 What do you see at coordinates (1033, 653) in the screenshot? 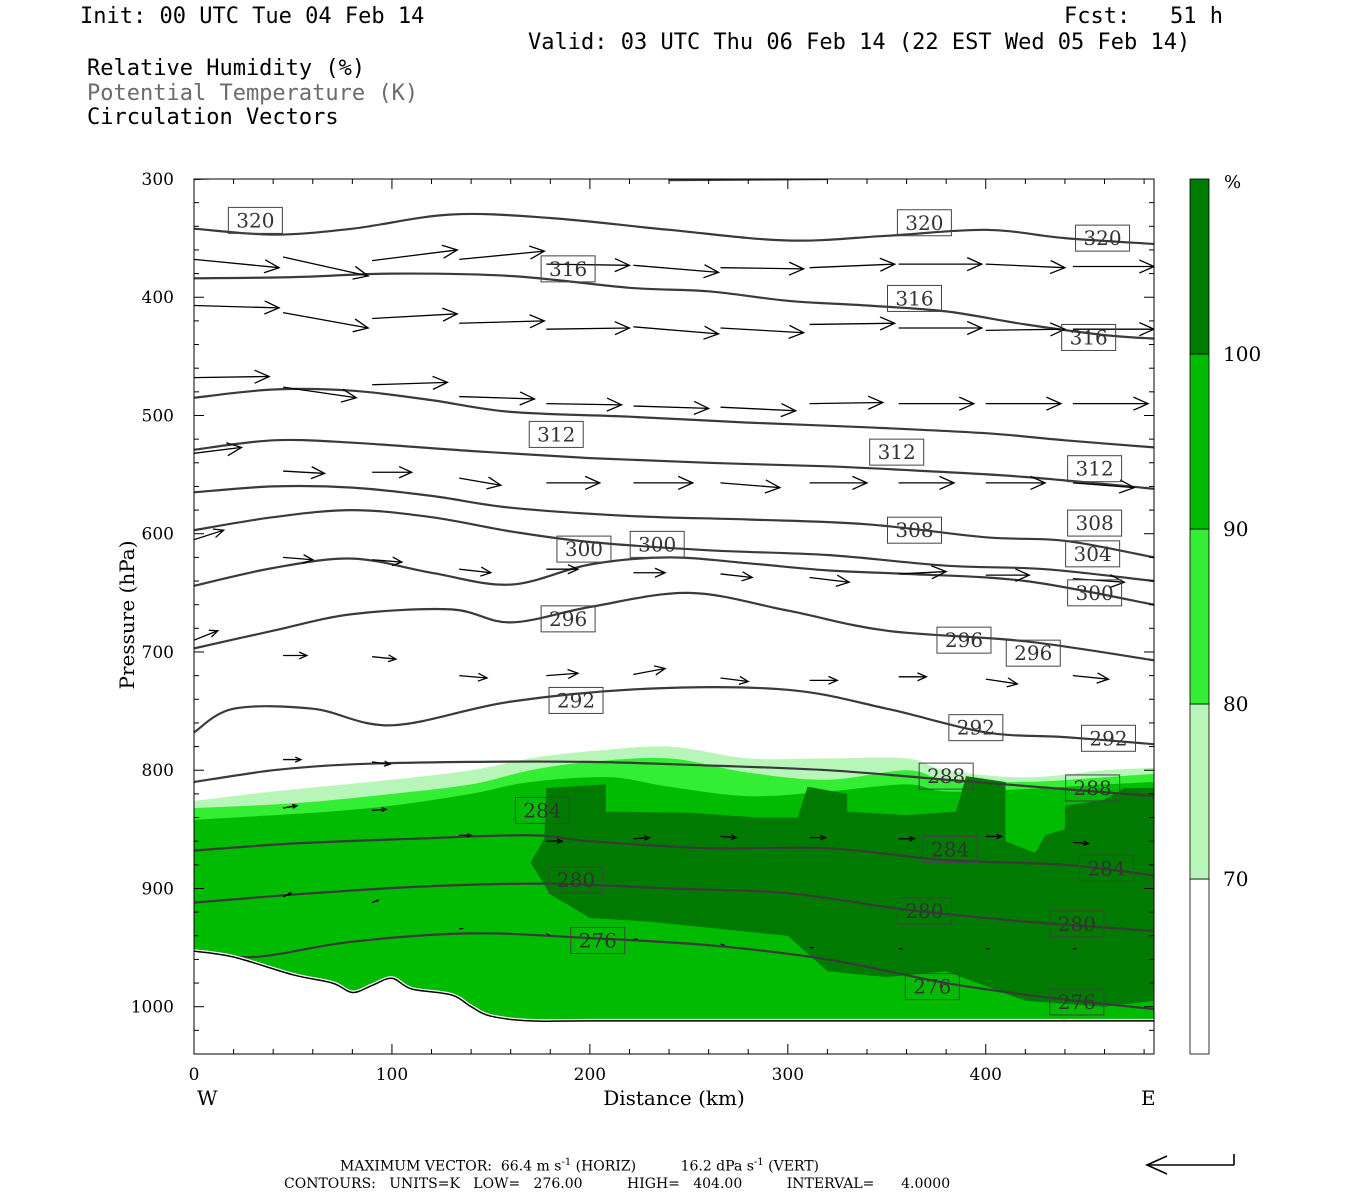
I see `isentrope-label: 296` at bounding box center [1033, 653].